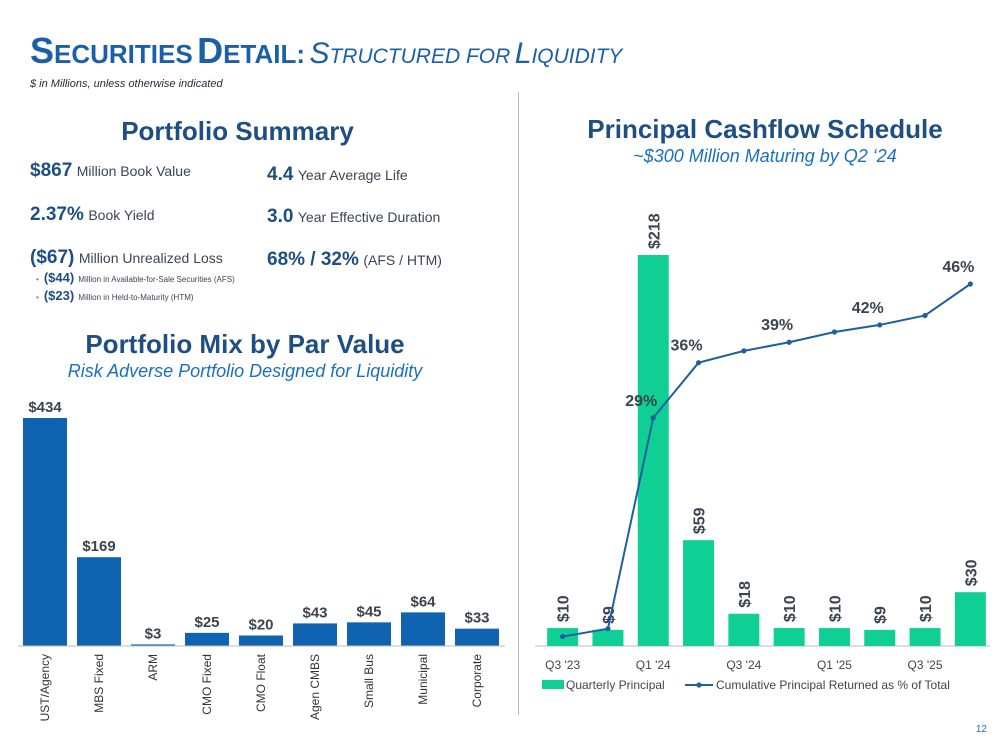  I want to click on cumulative-point-label: 39%, so click(777, 325).